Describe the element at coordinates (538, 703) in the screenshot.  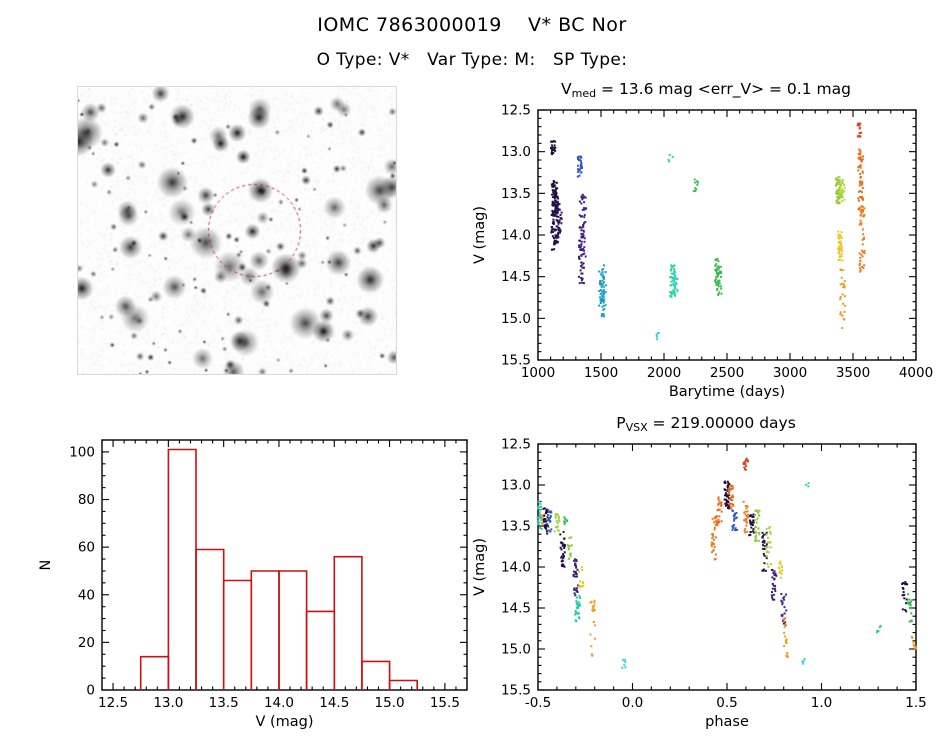
I see `x-tick-label: -0.5` at that location.